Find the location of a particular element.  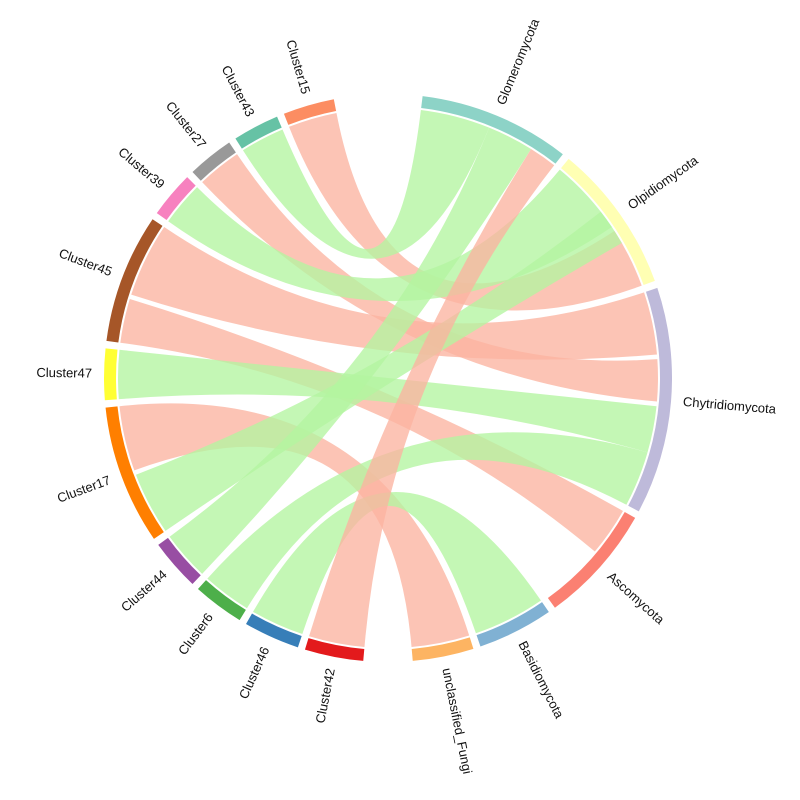

sector-arc-glomeromycota is located at coordinates (492, 130).